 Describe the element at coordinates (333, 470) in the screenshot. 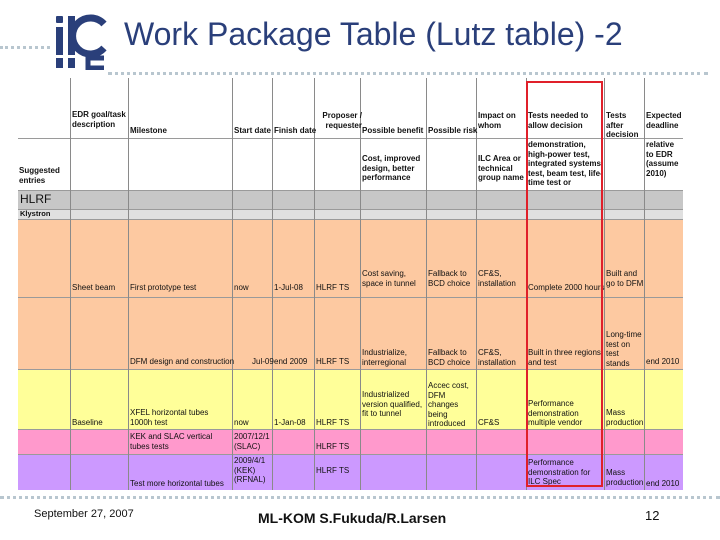

I see `row4-proposer: HLRF TS` at that location.